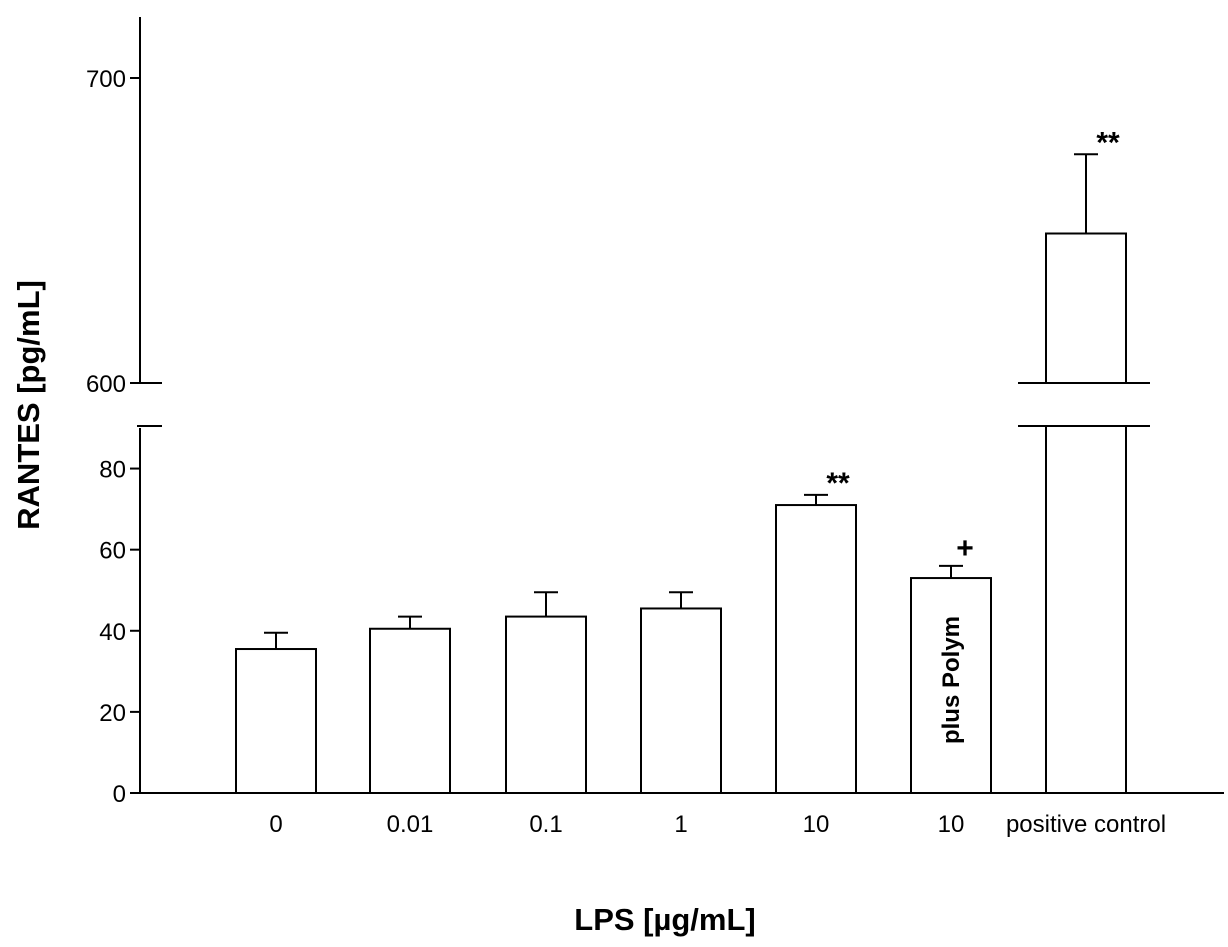  I want to click on bar-group: + plus Polym, so click(951, 663).